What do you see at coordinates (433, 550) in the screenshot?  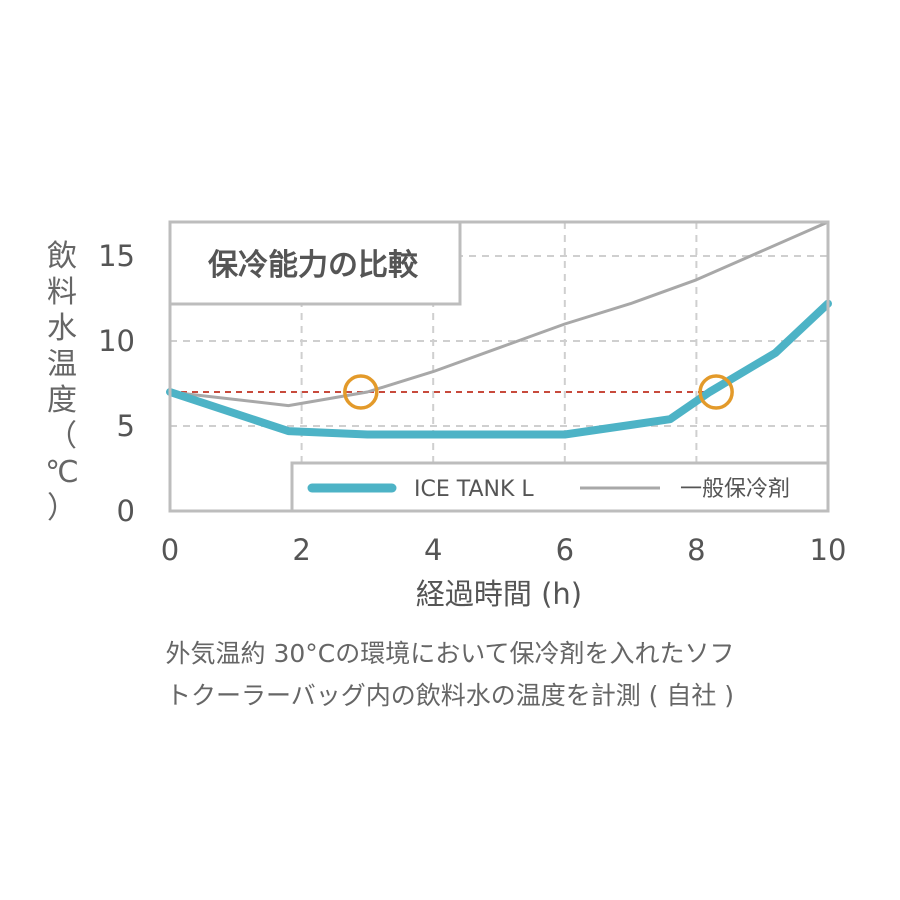 I see `x-tick-label-4: 4` at bounding box center [433, 550].